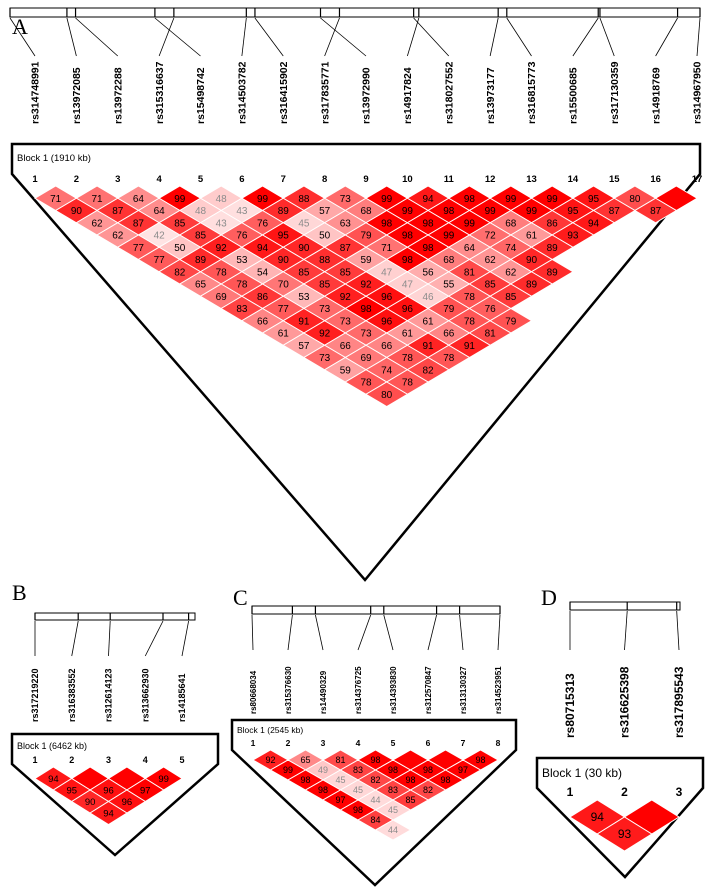 This screenshot has height=894, width=705. What do you see at coordinates (325, 236) in the screenshot?
I see `ld-value: 50` at bounding box center [325, 236].